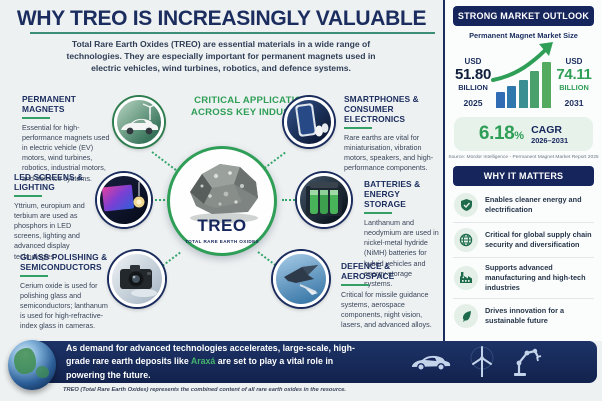 The height and width of the screenshot is (401, 602). Describe the element at coordinates (473, 103) in the screenshot. I see `year-label: 2025` at that location.